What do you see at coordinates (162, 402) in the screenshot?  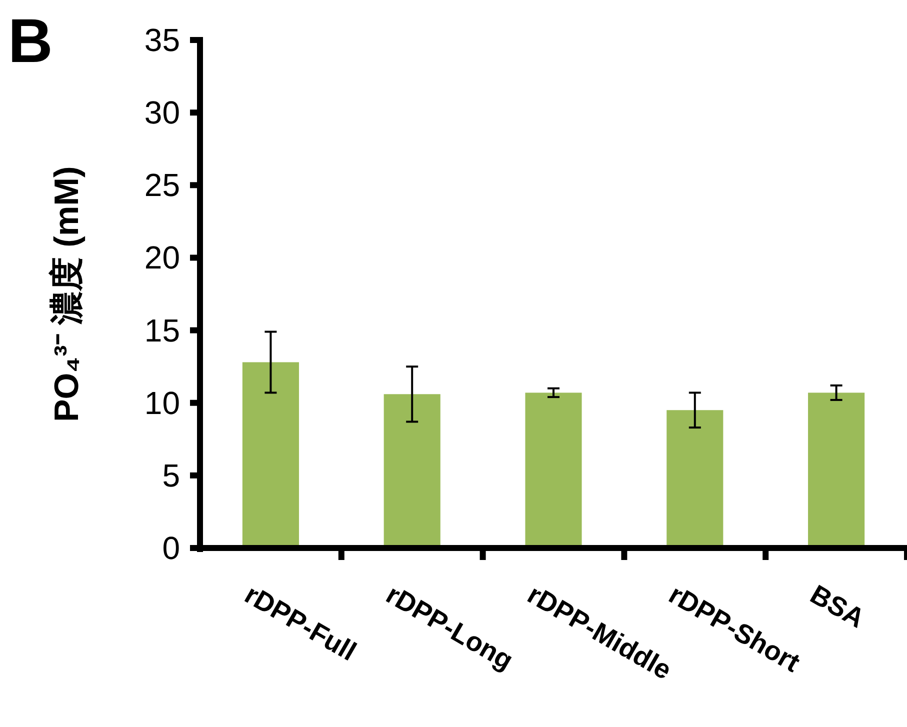 I see `y-tick-label: 10` at bounding box center [162, 402].